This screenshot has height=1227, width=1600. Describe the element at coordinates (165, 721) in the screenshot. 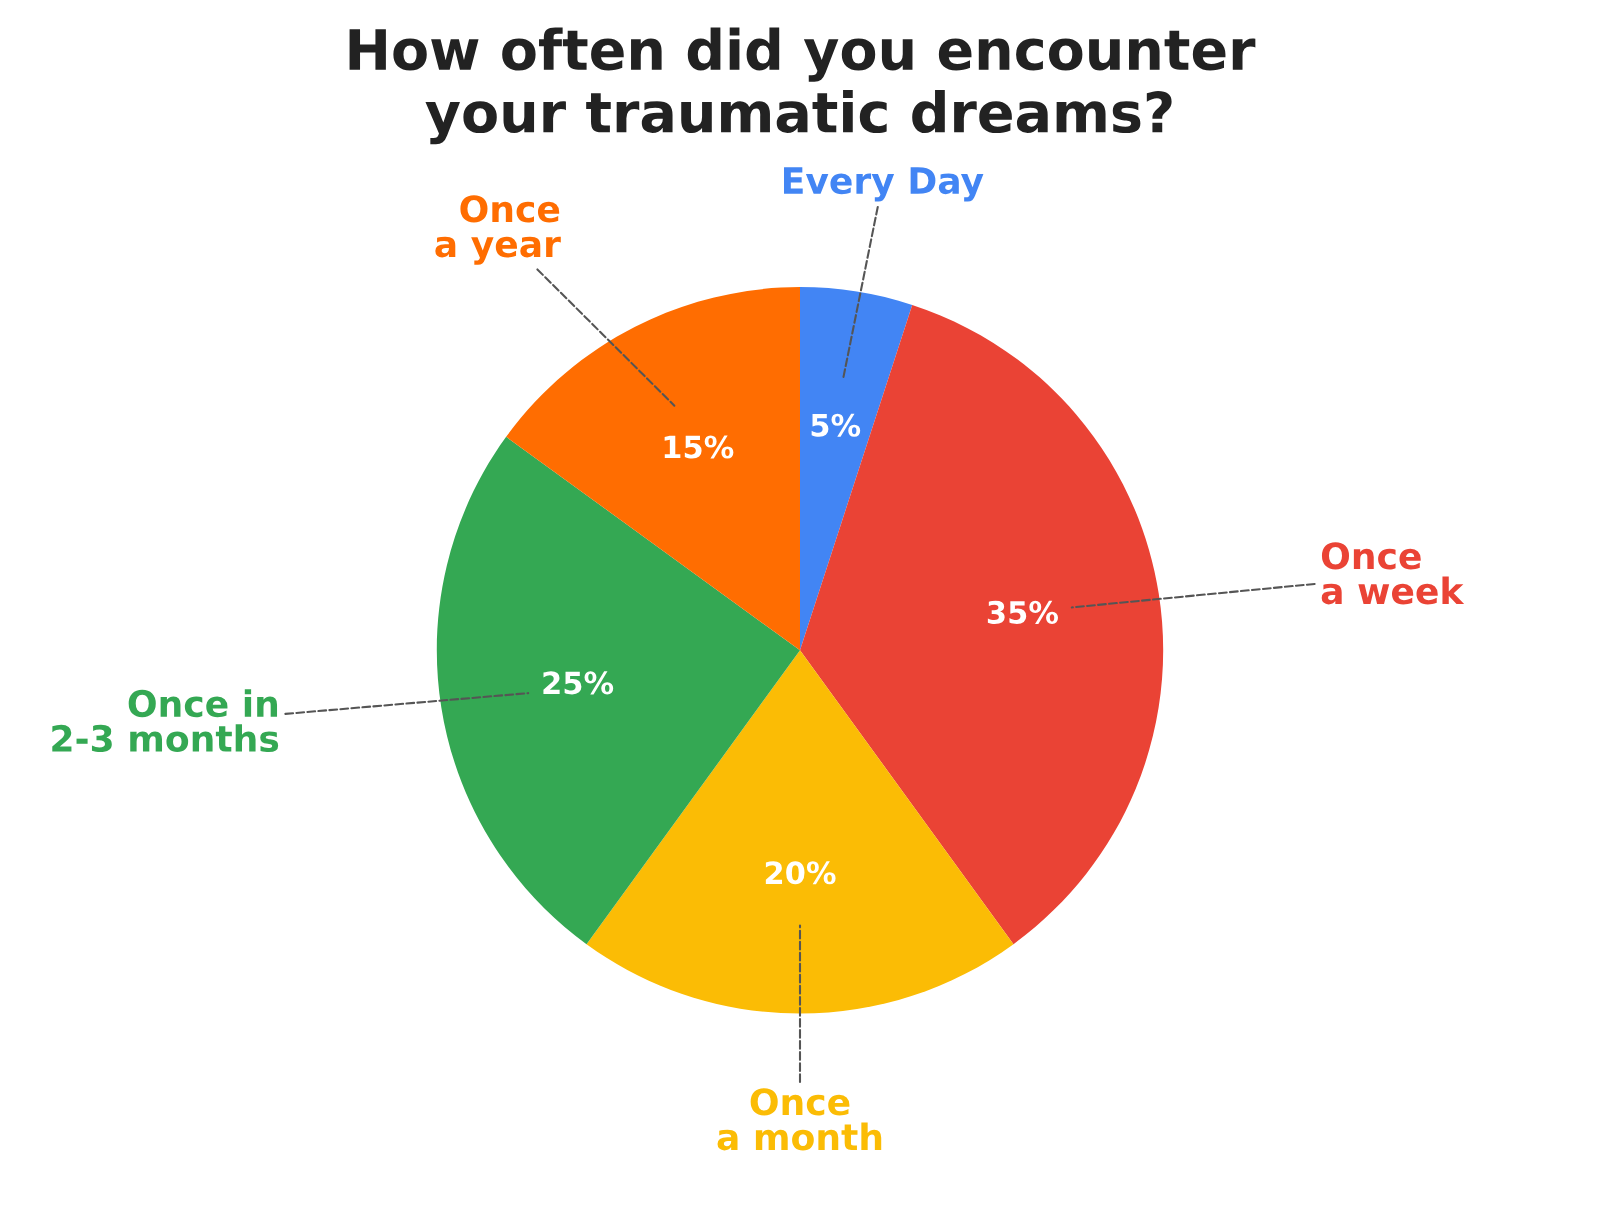

I see `slice-label: Once in 2-3 months` at that location.